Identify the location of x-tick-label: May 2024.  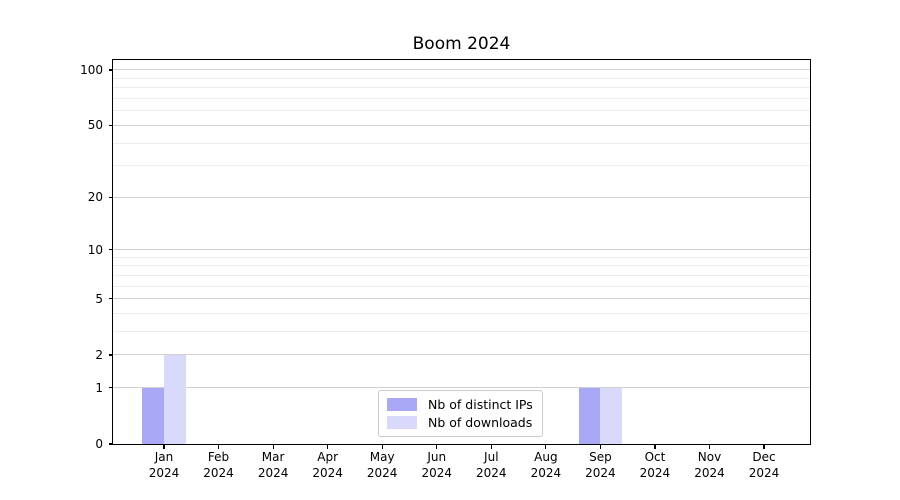
(382, 465).